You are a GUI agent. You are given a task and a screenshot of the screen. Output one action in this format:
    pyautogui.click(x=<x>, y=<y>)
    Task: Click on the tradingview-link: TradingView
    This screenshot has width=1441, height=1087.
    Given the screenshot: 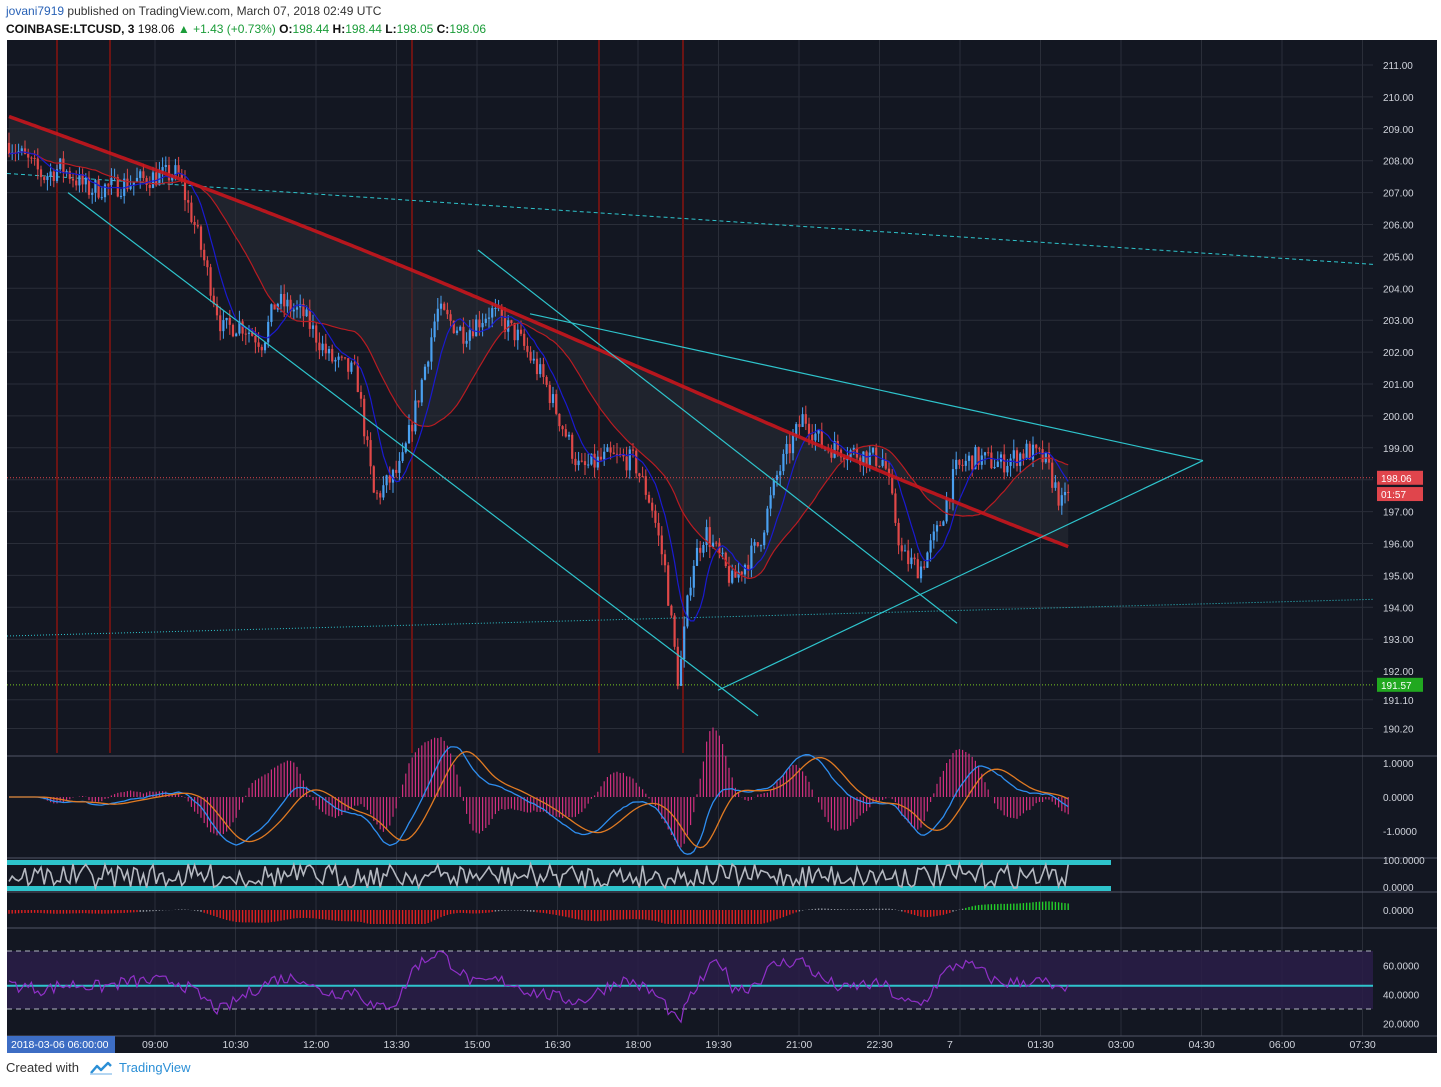 What is the action you would take?
    pyautogui.click(x=154, y=1067)
    